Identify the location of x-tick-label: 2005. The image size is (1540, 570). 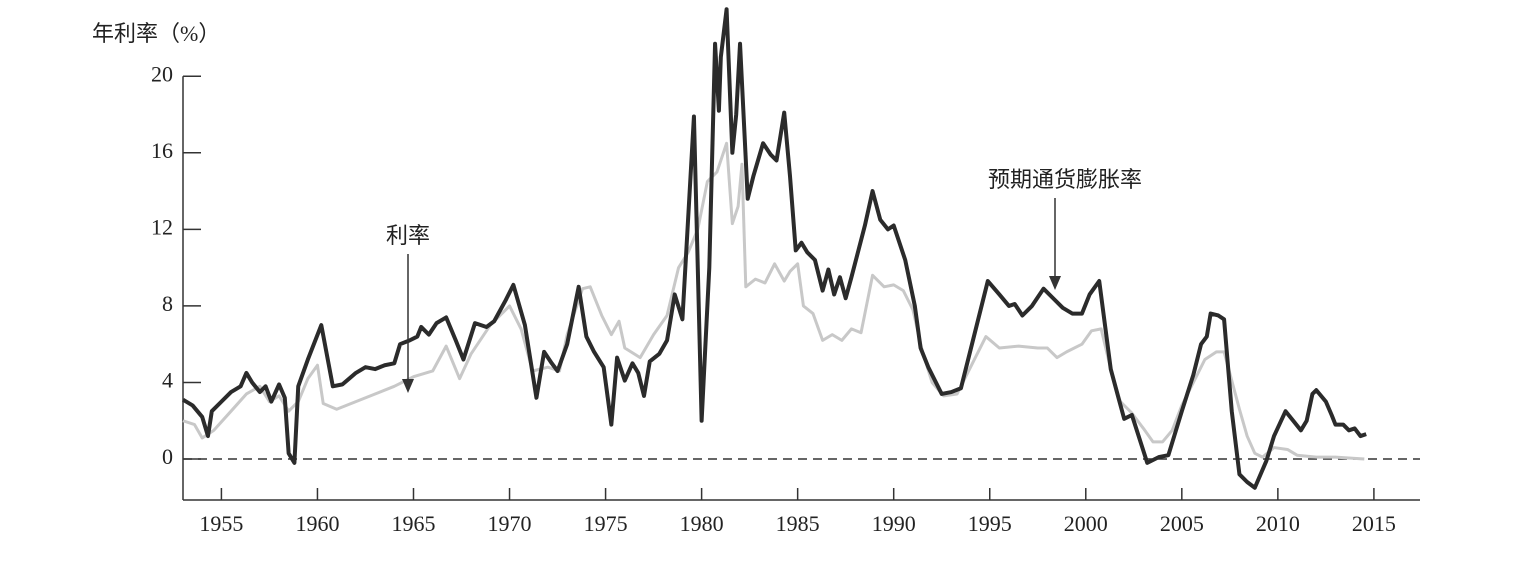
(1182, 523).